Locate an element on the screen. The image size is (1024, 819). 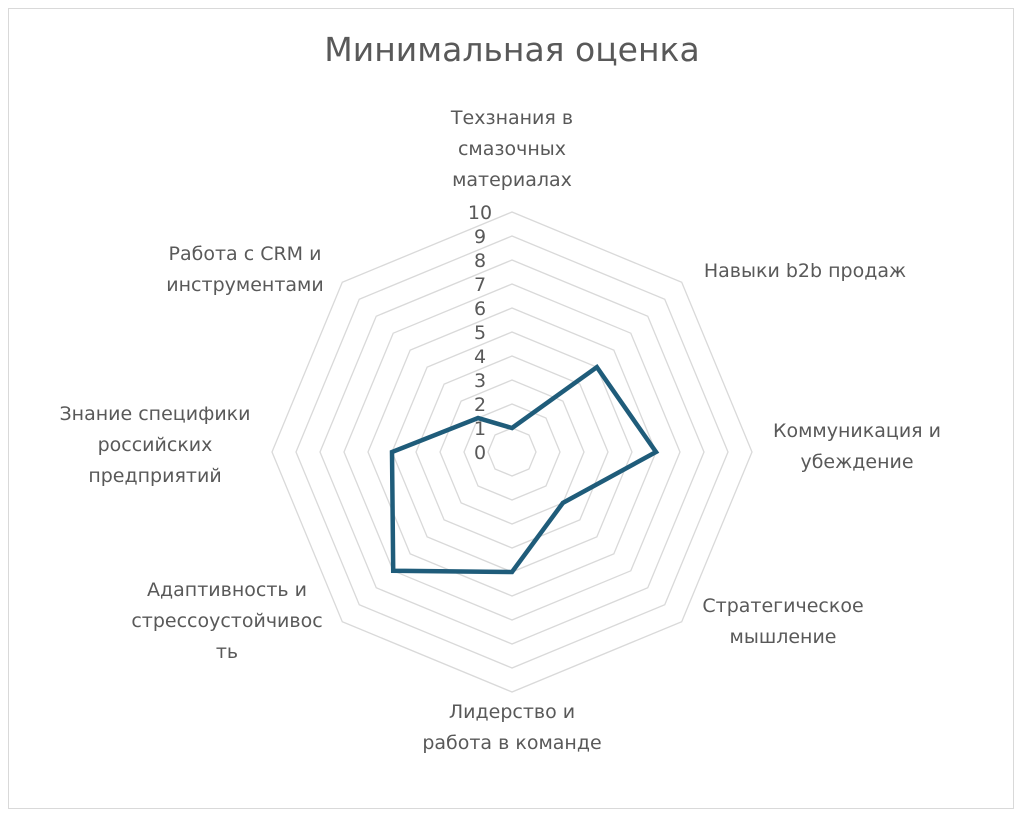
category-label-line: инструментами is located at coordinates (244, 285).